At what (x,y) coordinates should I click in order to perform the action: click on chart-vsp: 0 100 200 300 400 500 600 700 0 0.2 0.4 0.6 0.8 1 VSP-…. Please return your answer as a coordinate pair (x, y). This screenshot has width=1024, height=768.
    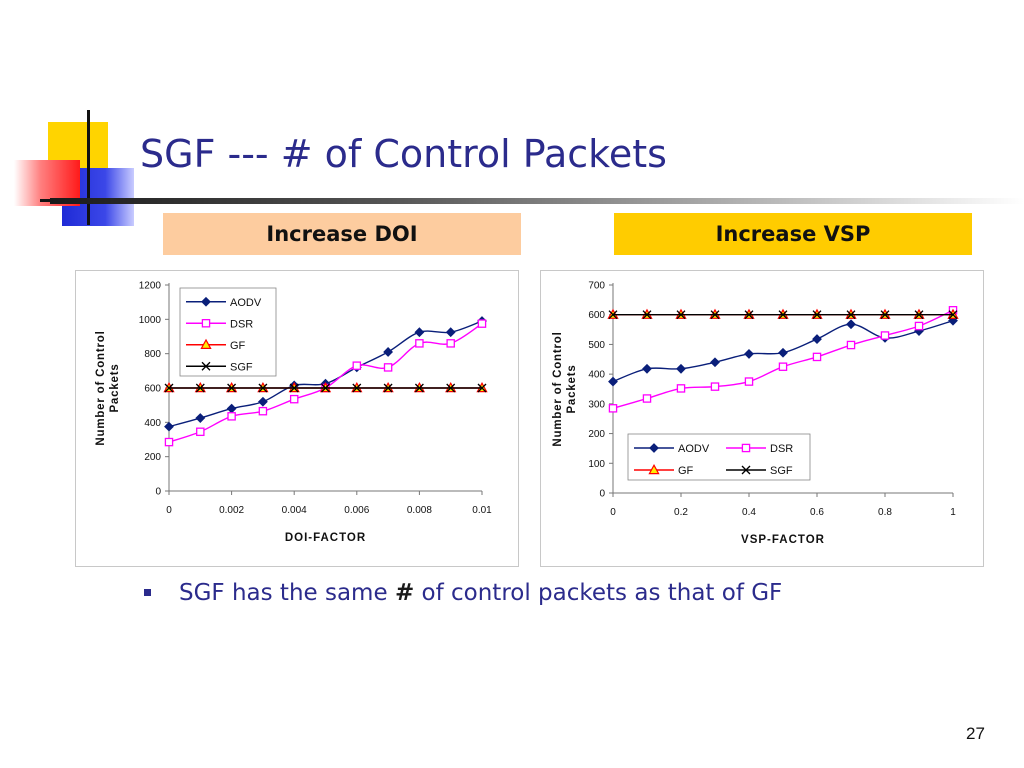
    Looking at the image, I should click on (755, 413).